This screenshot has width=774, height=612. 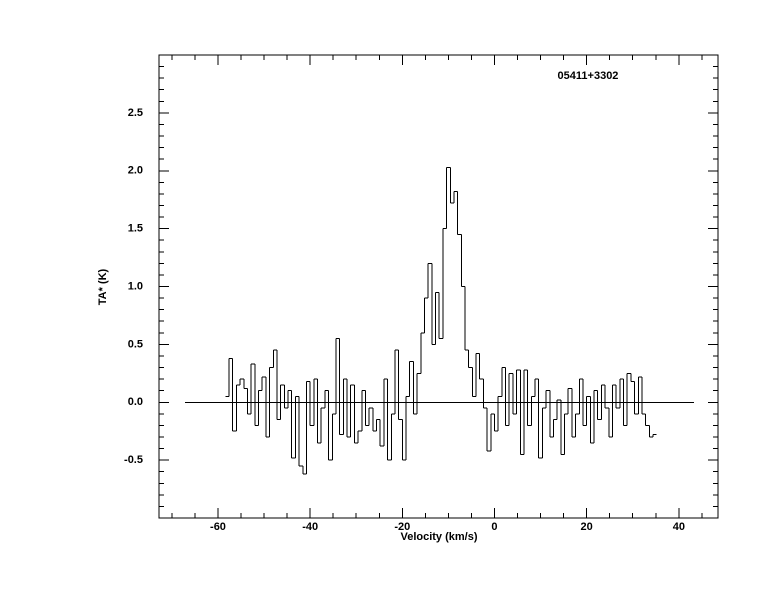 I want to click on annotation: 05411+3302, so click(x=588, y=76).